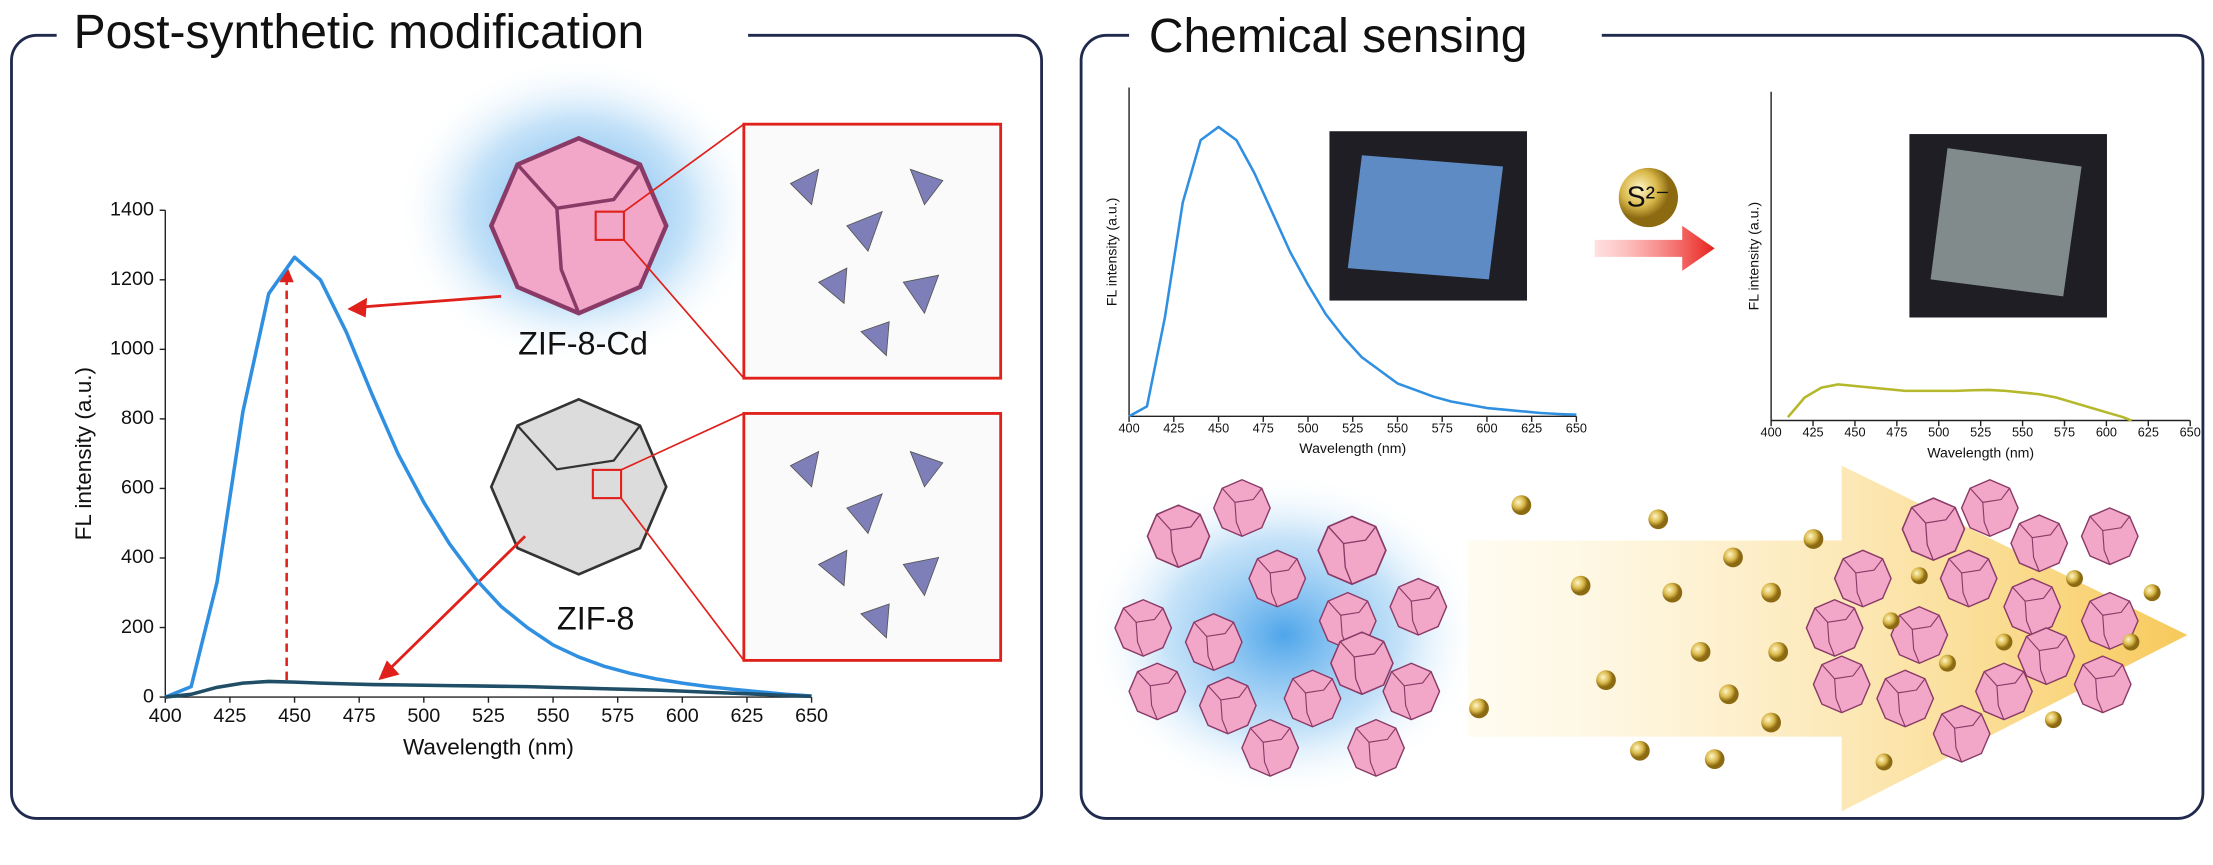 This screenshot has height=865, width=2213. I want to click on sulfide-balls, so click(1815, 633).